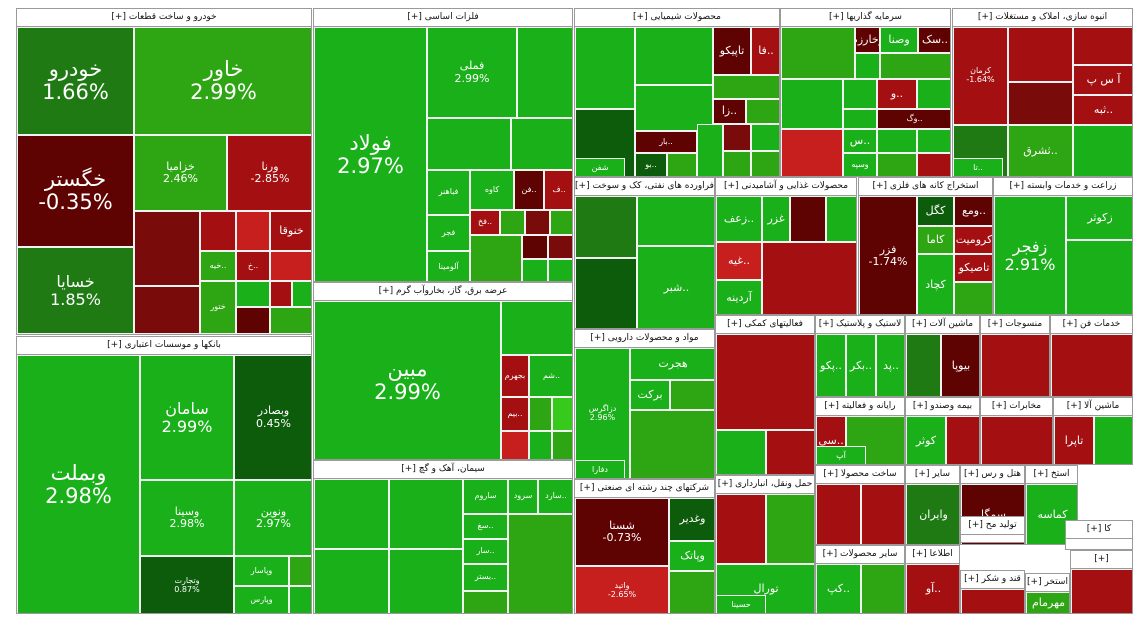 The width and height of the screenshot is (1138, 629). What do you see at coordinates (272, 417) in the screenshot?
I see `stock-tile: وبصادر 0.45%` at bounding box center [272, 417].